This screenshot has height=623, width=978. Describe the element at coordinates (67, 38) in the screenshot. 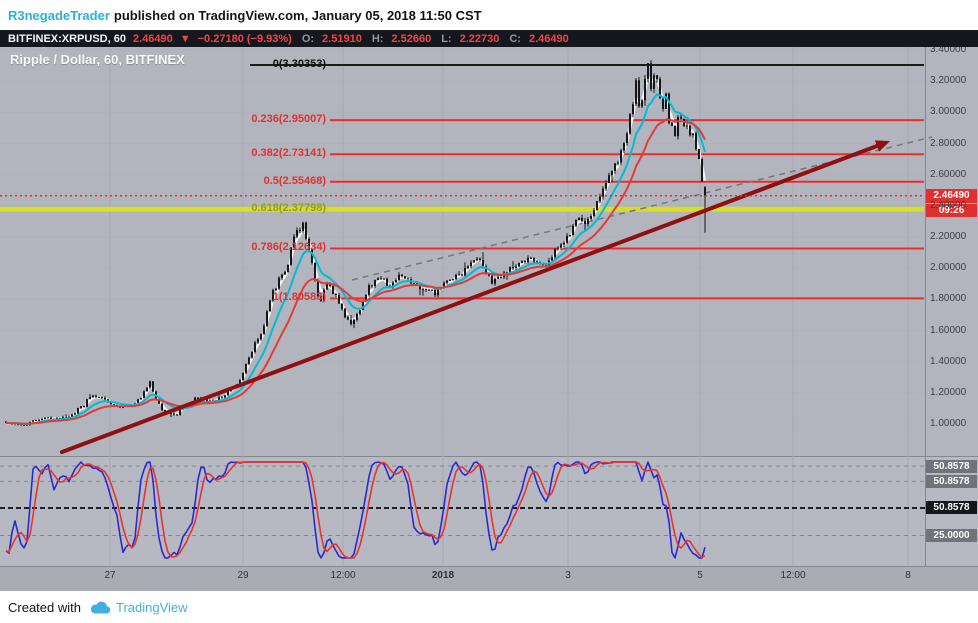

I see `symbol-name: BITFINEX:XRPUSD, 60` at that location.